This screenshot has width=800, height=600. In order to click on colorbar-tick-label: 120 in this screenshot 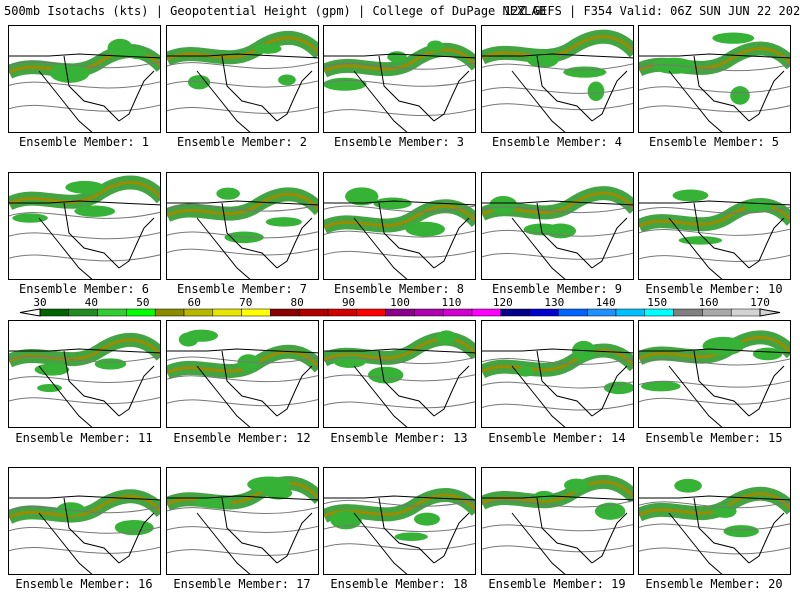, I will do `click(502, 302)`.